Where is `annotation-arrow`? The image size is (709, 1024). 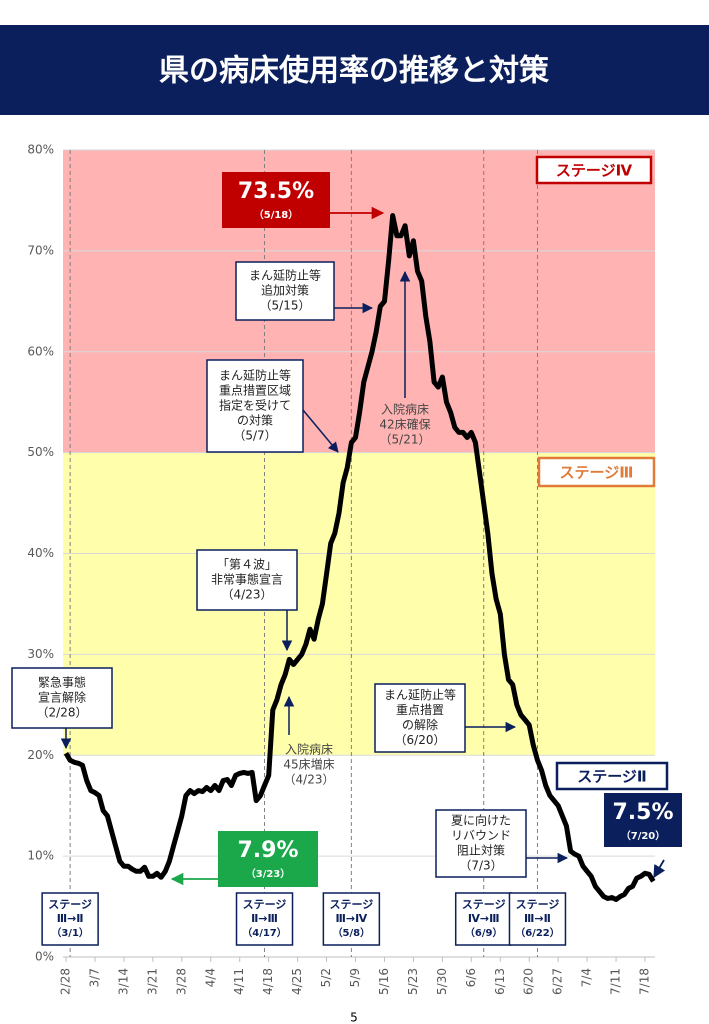 annotation-arrow is located at coordinates (320, 431).